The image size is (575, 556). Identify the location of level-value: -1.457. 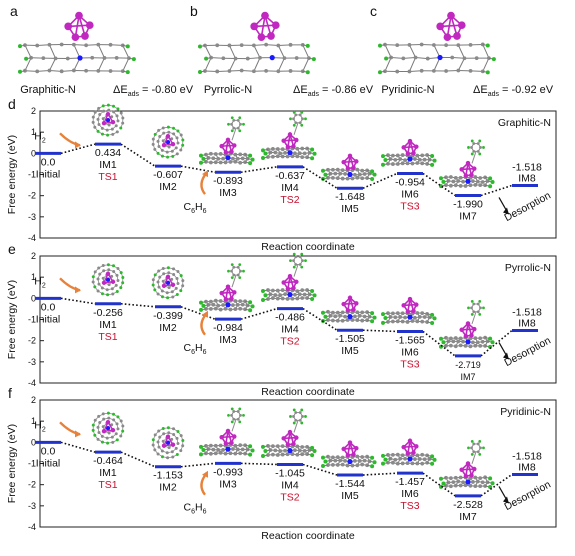
(410, 482).